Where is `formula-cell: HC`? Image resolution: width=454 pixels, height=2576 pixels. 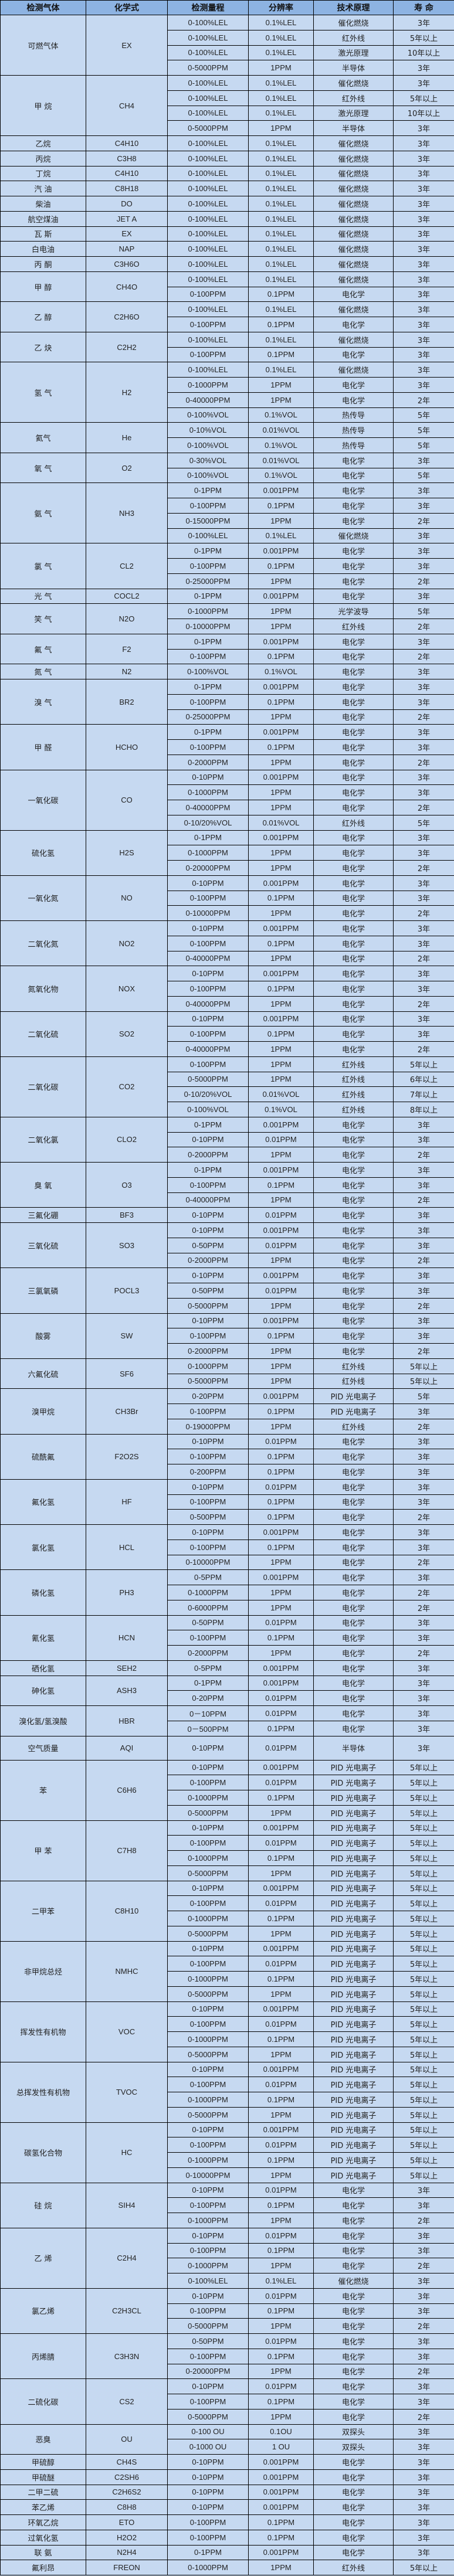 formula-cell: HC is located at coordinates (127, 2152).